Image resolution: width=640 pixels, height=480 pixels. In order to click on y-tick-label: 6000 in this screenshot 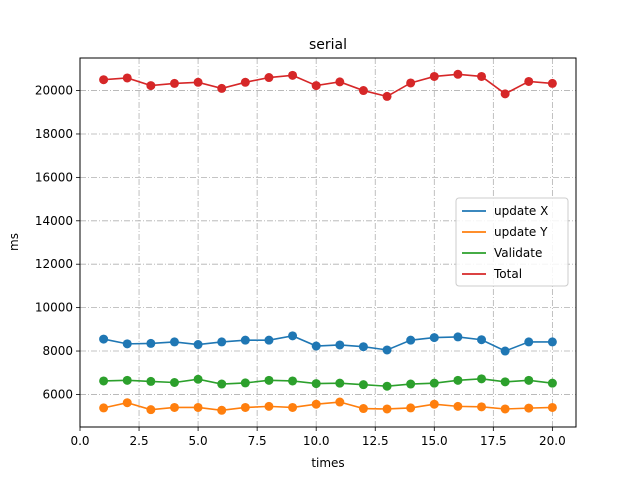, I will do `click(57, 394)`.